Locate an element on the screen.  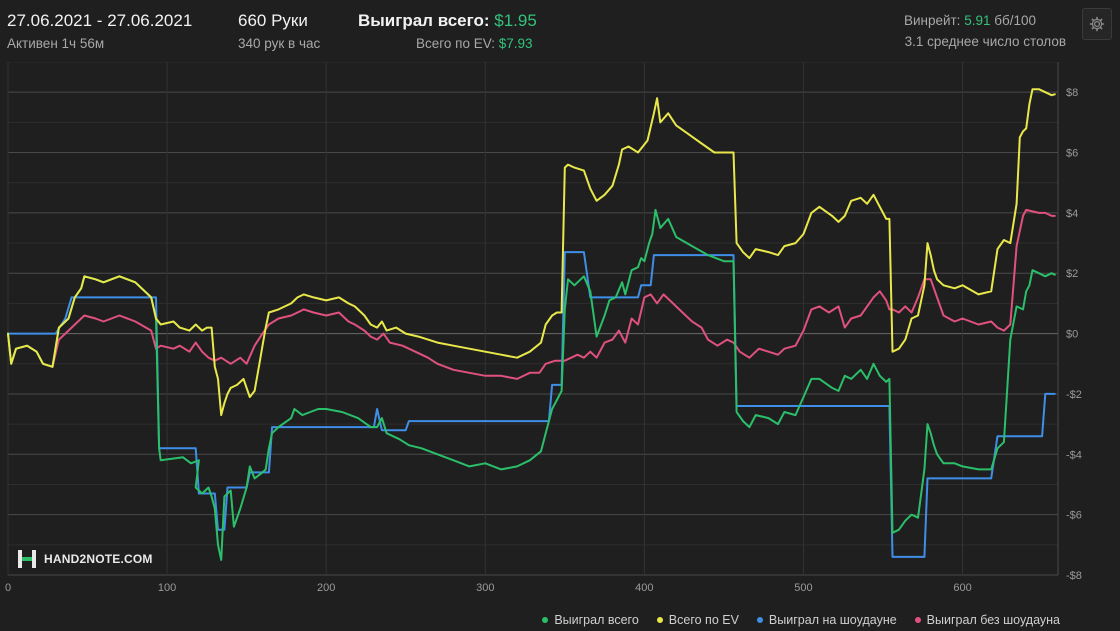
y-tick-label: $0 is located at coordinates (1072, 335).